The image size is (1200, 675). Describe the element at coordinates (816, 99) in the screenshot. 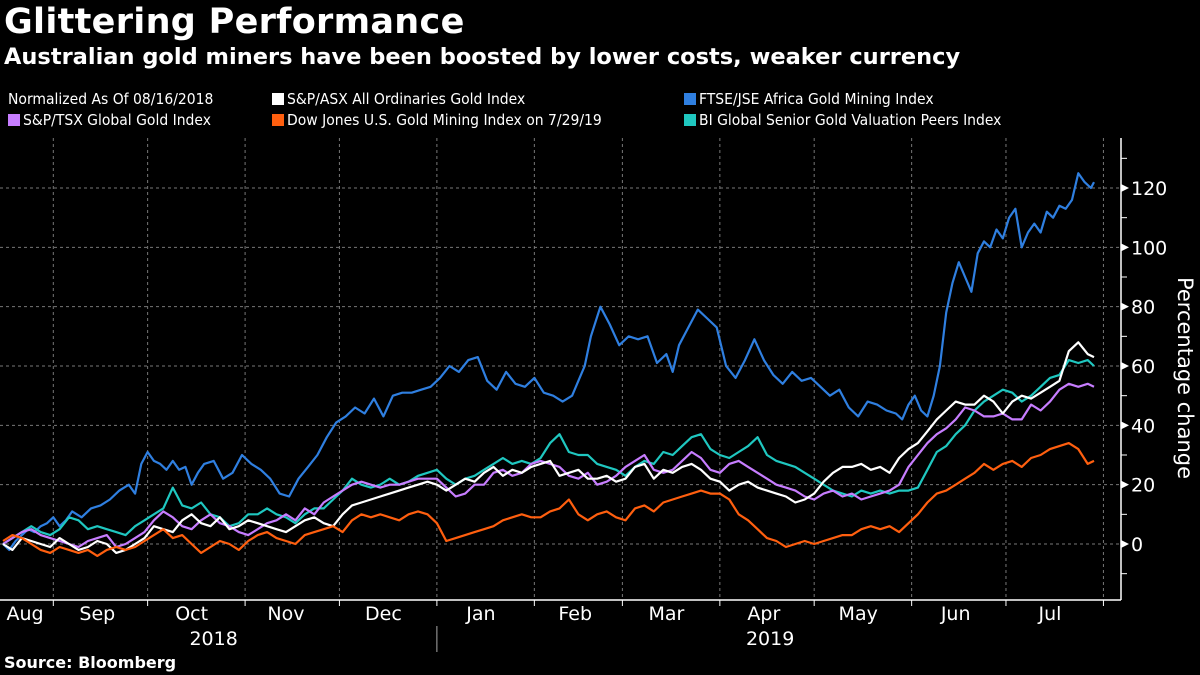

I see `legend-label-ftse: FTSE/JSE Africa Gold Mining Index` at that location.